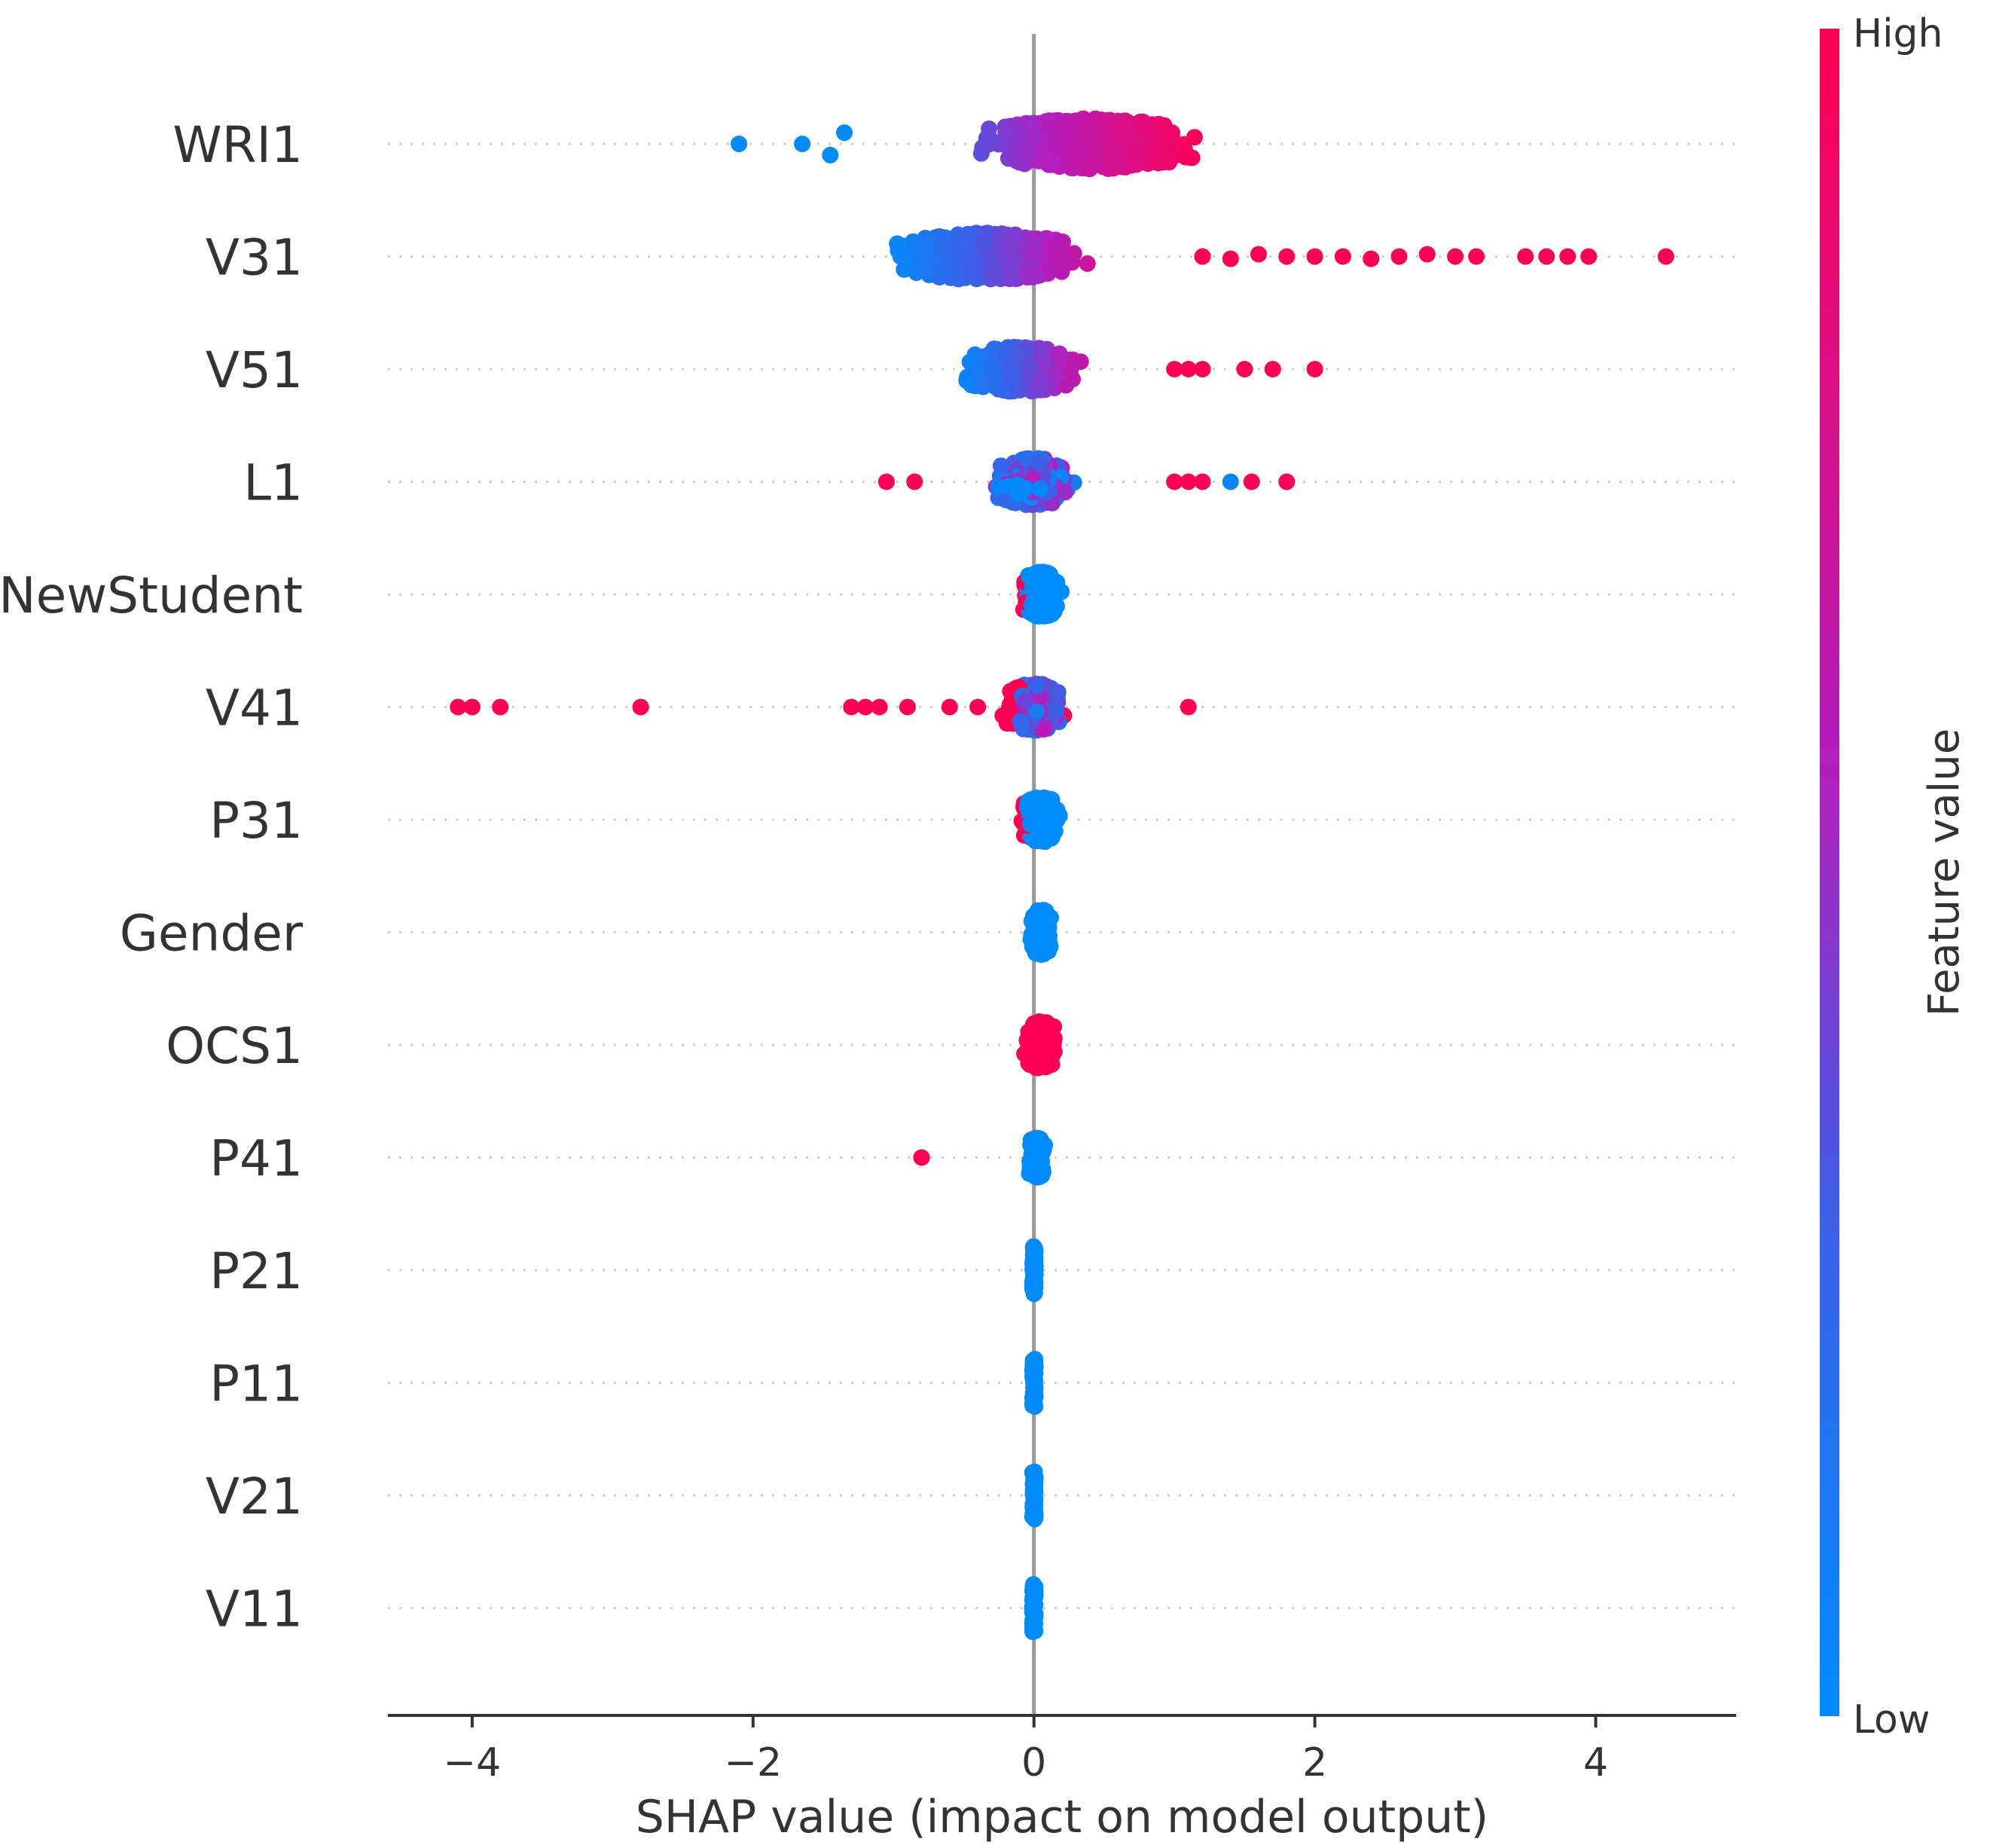 This screenshot has height=1848, width=1993. I want to click on colorbar-high-label: High, so click(1898, 34).